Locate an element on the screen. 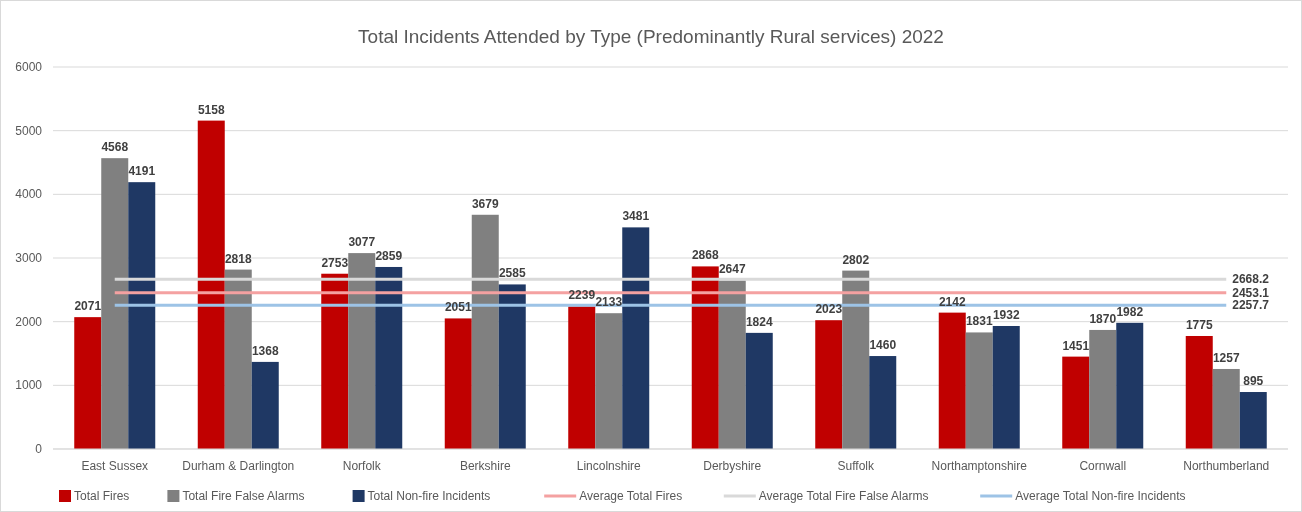 The width and height of the screenshot is (1302, 512). data-label: 2818 is located at coordinates (238, 258).